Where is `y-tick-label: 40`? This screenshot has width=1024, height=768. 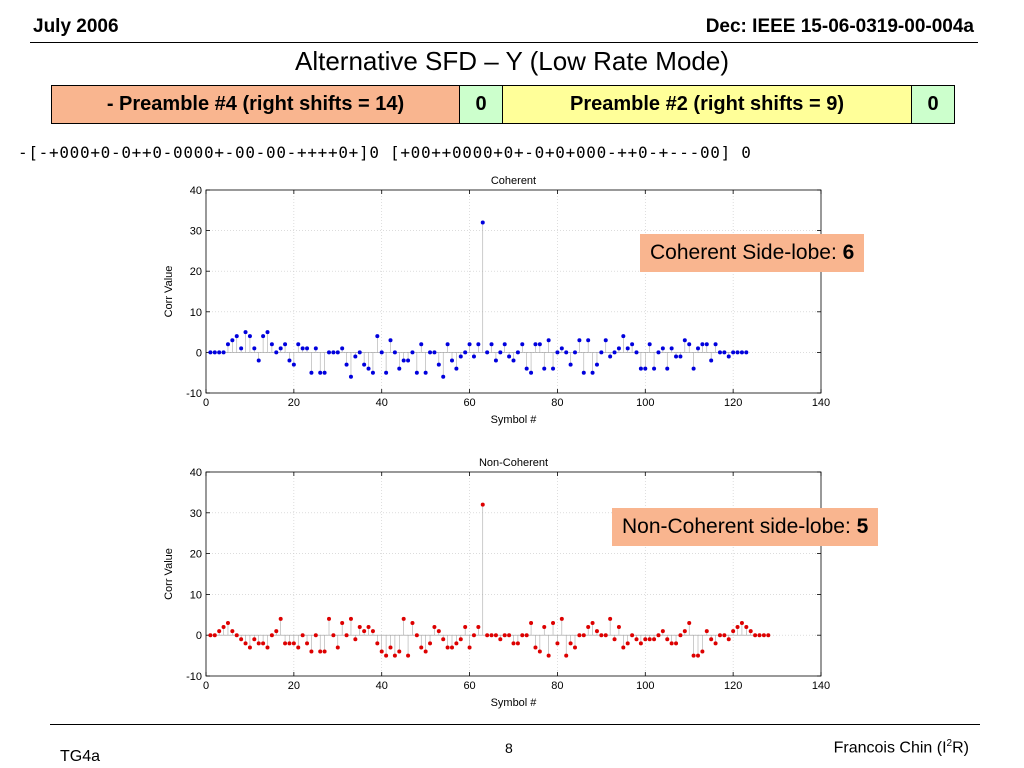 y-tick-label: 40 is located at coordinates (196, 473).